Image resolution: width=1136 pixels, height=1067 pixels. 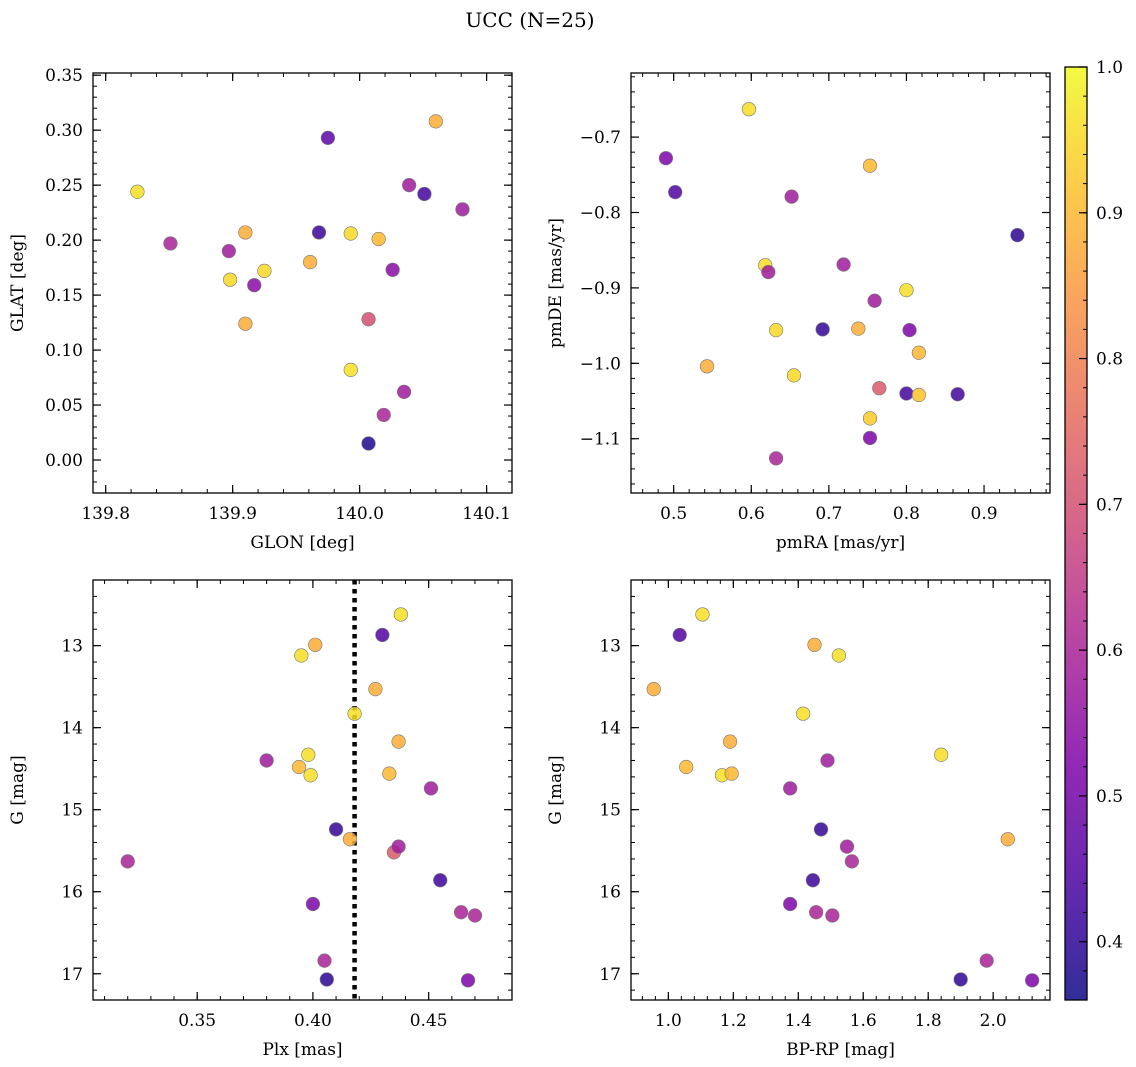 What do you see at coordinates (600, 289) in the screenshot?
I see `y-tick-label: −0.9` at bounding box center [600, 289].